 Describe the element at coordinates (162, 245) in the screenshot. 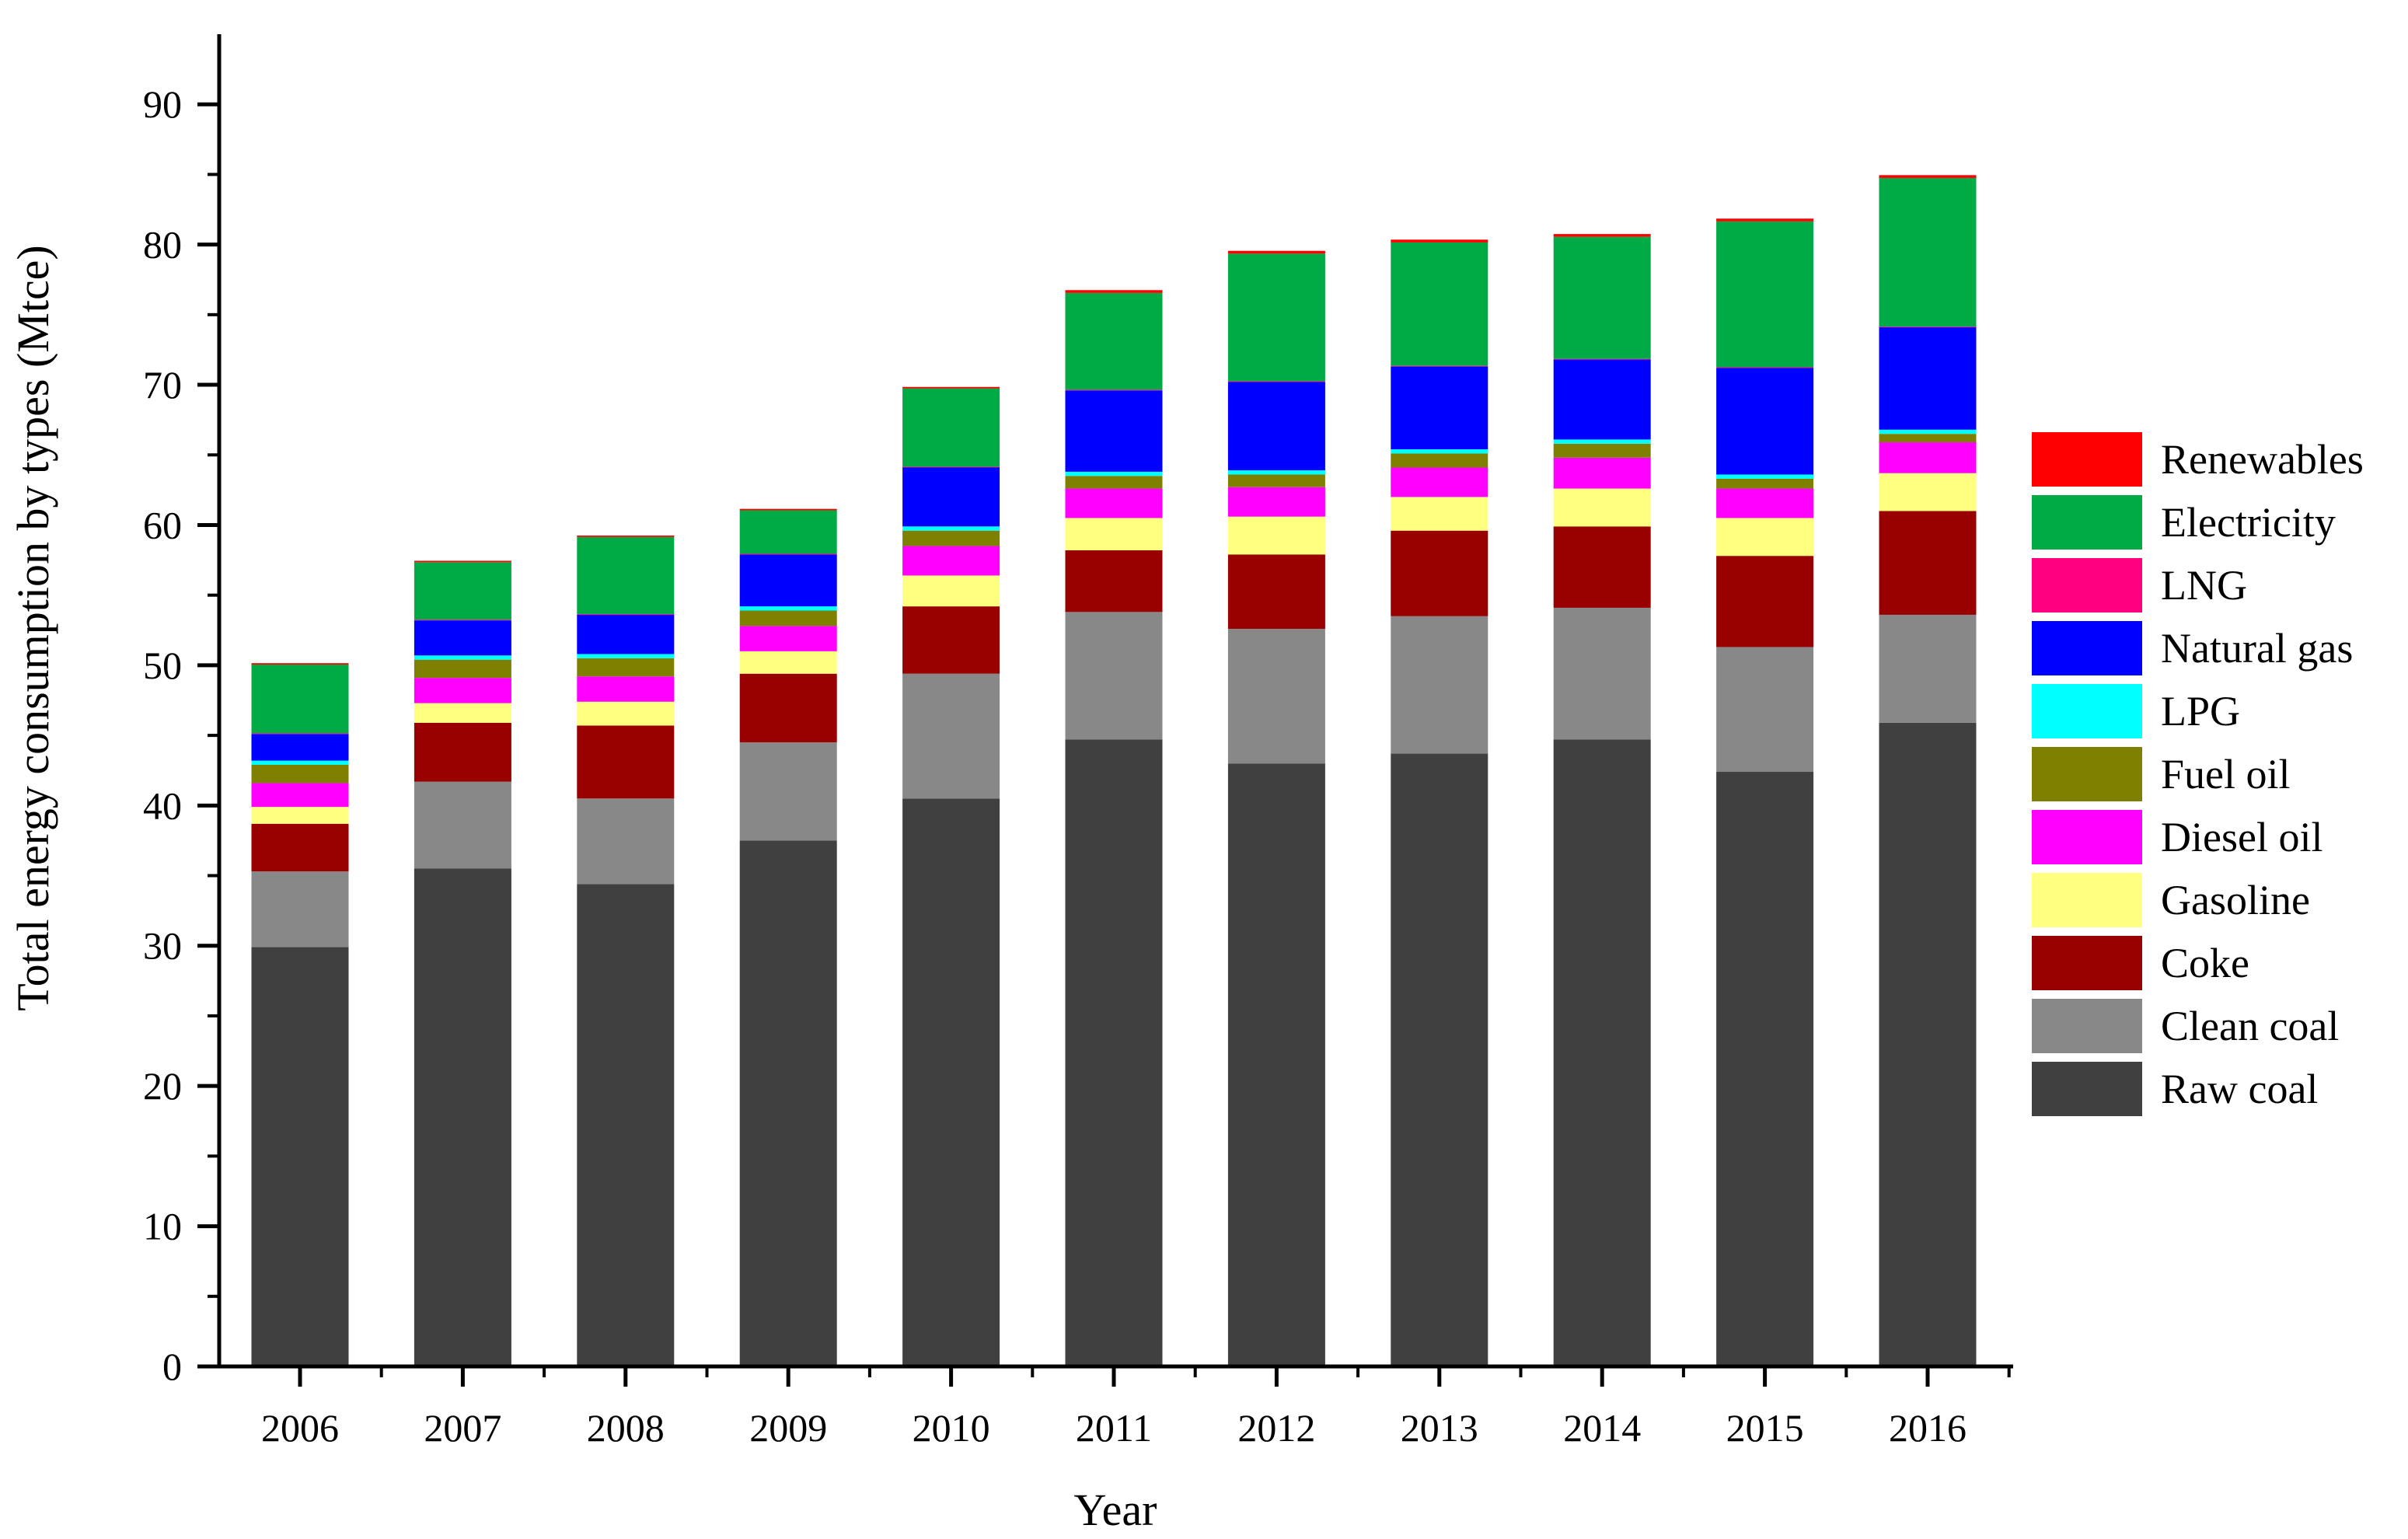

I see `y-tick-label: 80` at that location.